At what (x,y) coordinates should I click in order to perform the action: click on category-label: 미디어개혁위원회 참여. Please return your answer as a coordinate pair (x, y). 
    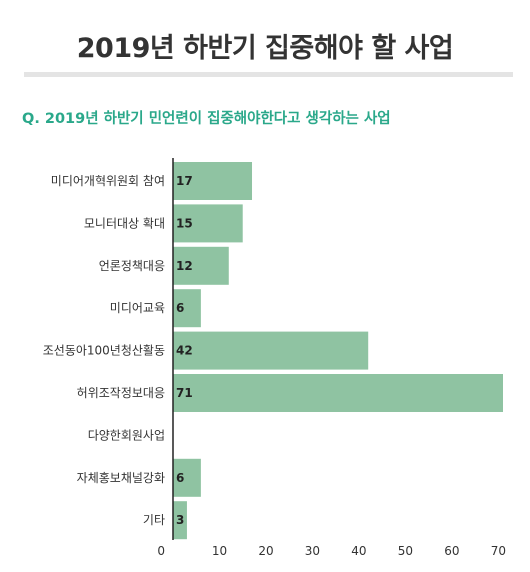
    Looking at the image, I should click on (108, 181).